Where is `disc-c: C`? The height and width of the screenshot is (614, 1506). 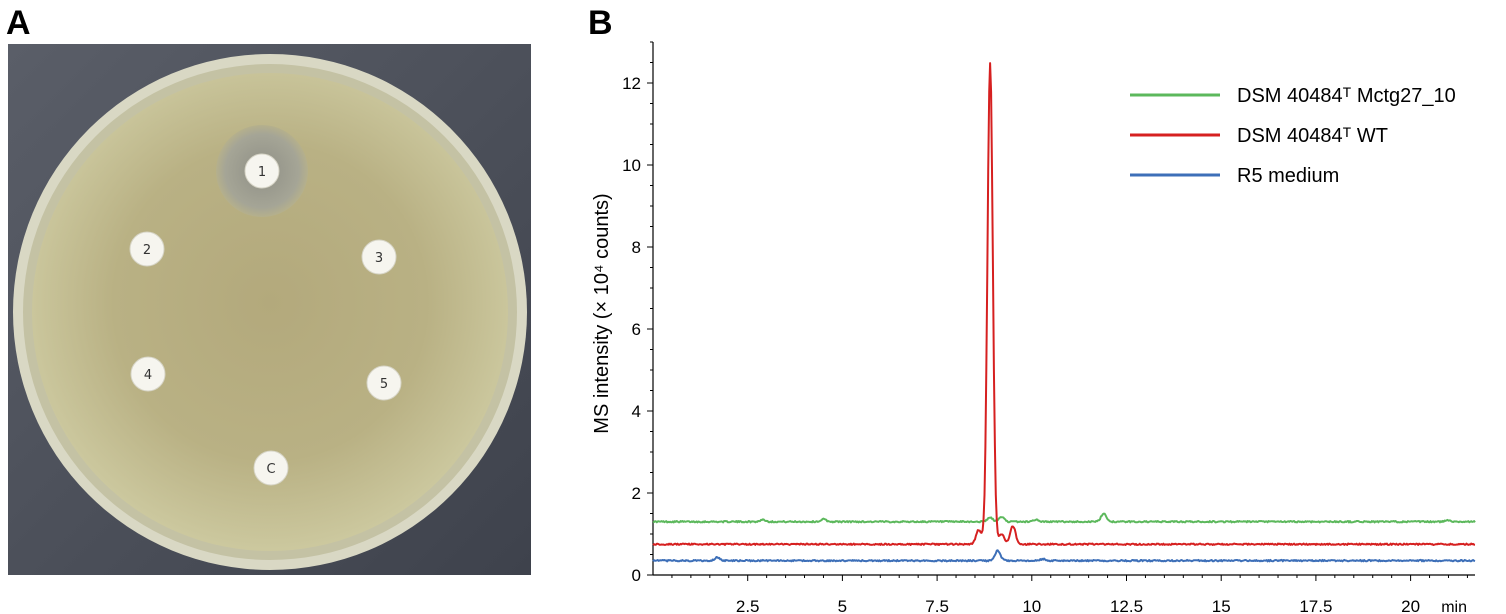
disc-c: C is located at coordinates (271, 468).